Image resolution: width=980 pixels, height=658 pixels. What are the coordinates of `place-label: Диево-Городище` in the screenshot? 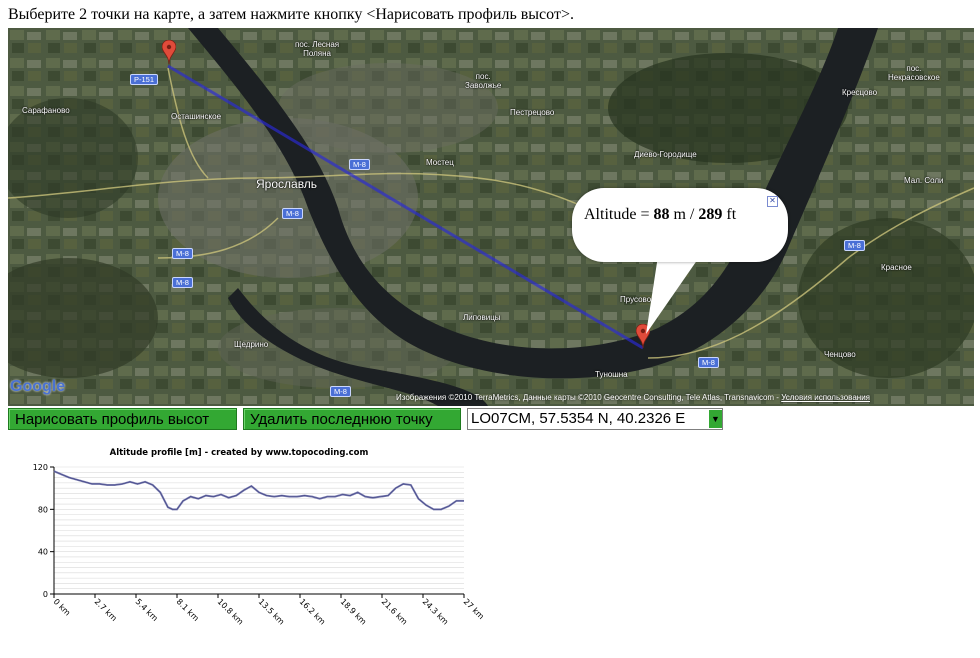 It's located at (665, 154).